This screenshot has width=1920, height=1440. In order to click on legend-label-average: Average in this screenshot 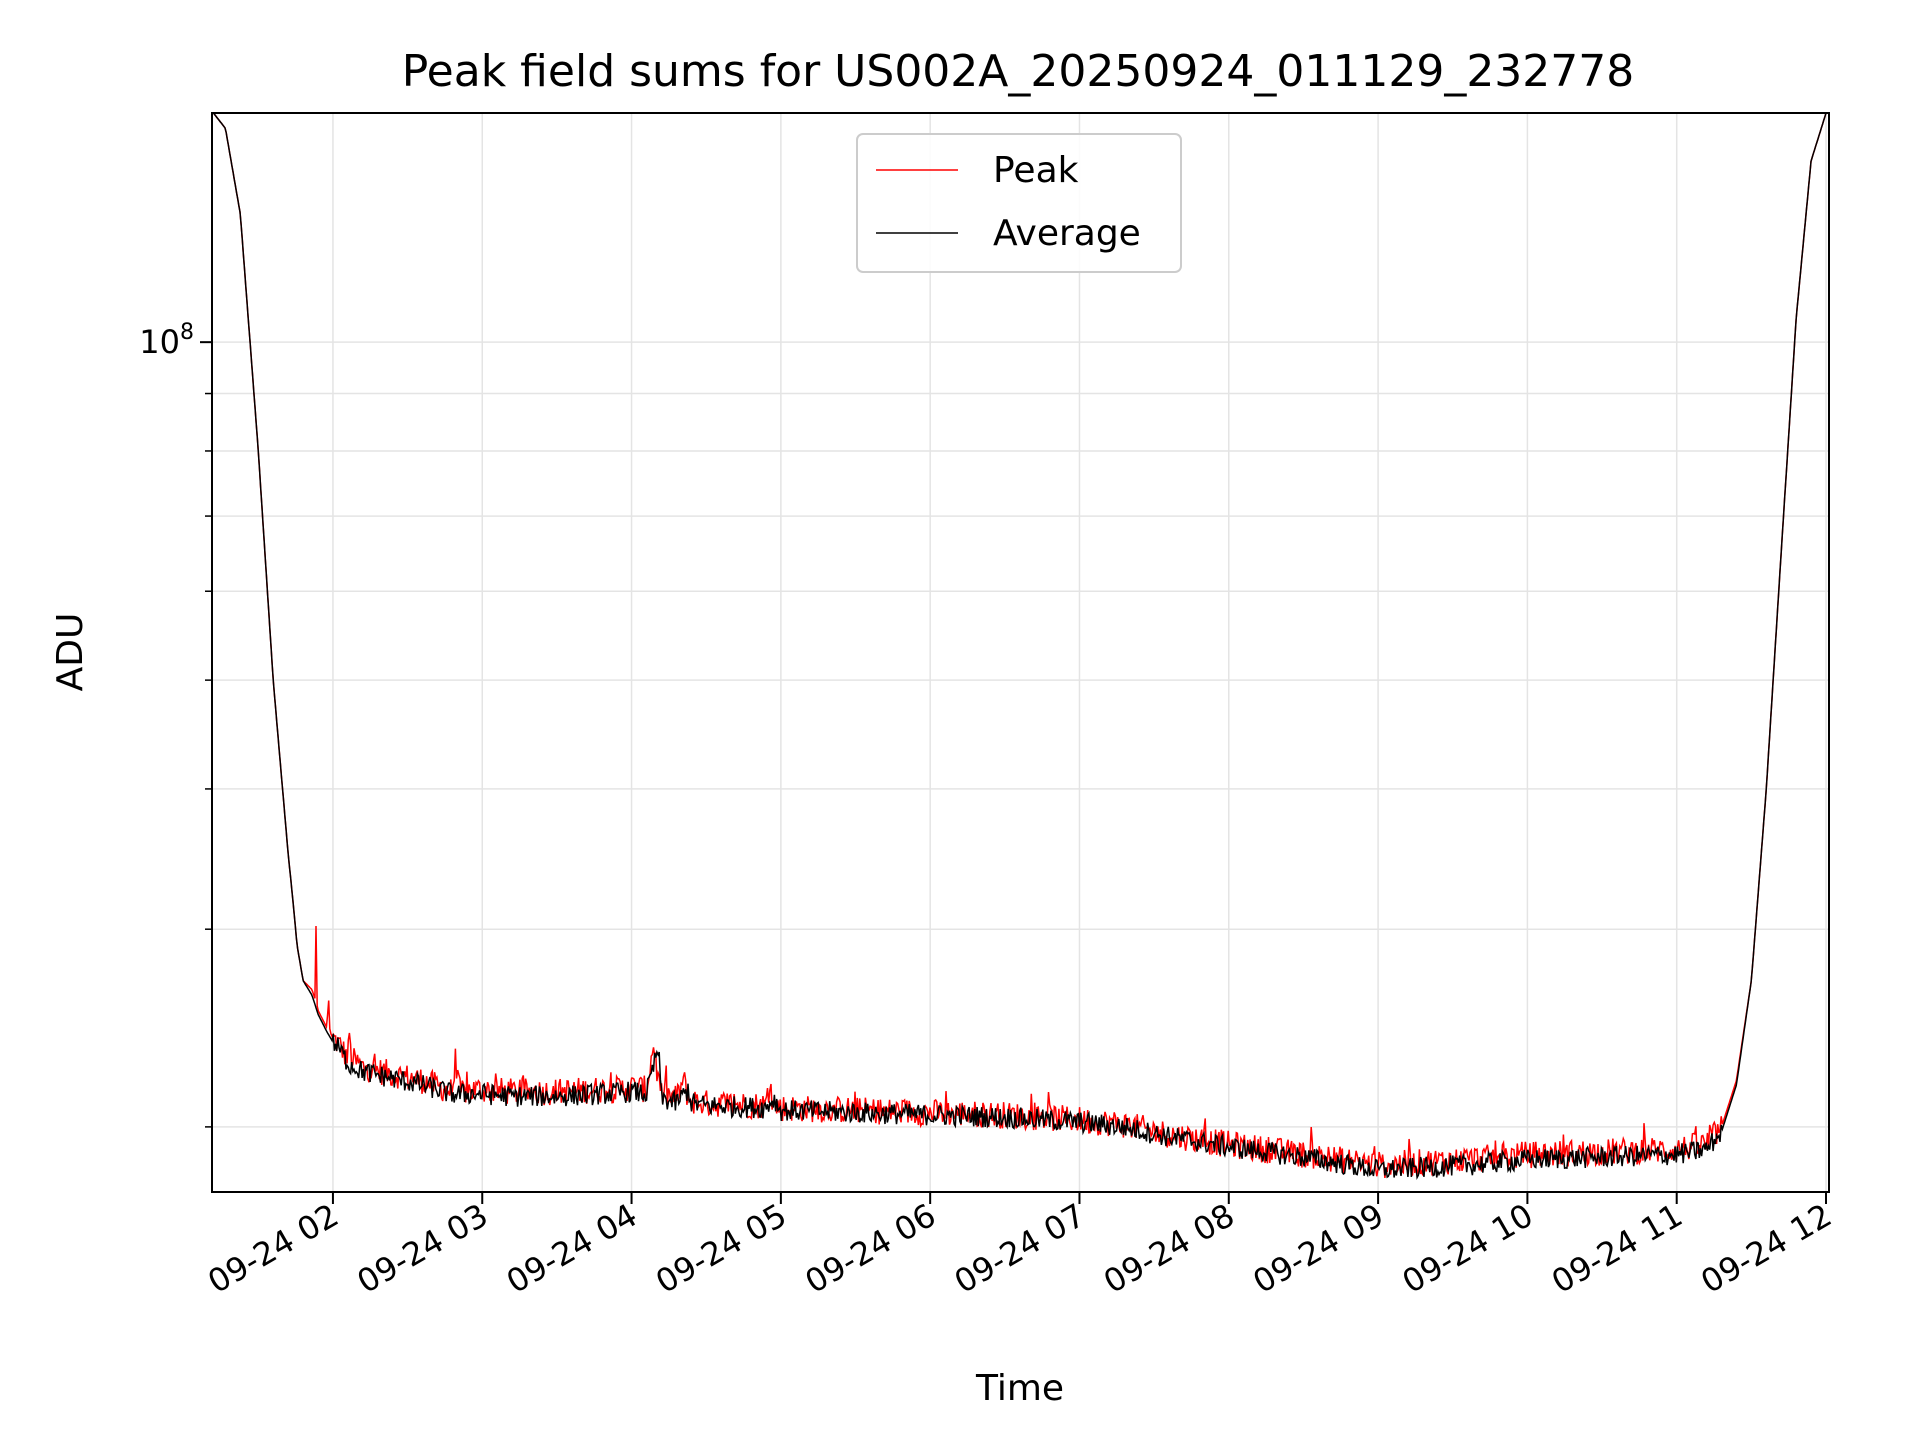, I will do `click(1067, 233)`.